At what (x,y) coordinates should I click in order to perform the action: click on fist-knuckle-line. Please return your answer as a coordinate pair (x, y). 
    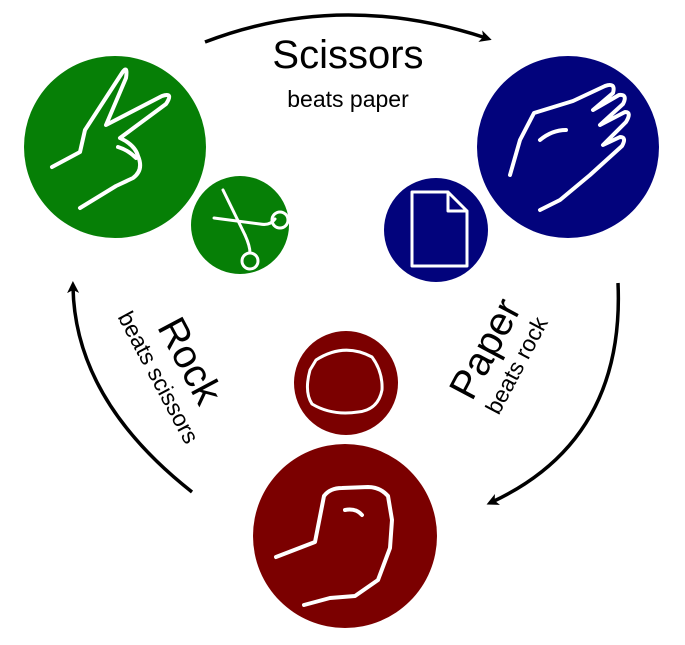
    Looking at the image, I should click on (353, 512).